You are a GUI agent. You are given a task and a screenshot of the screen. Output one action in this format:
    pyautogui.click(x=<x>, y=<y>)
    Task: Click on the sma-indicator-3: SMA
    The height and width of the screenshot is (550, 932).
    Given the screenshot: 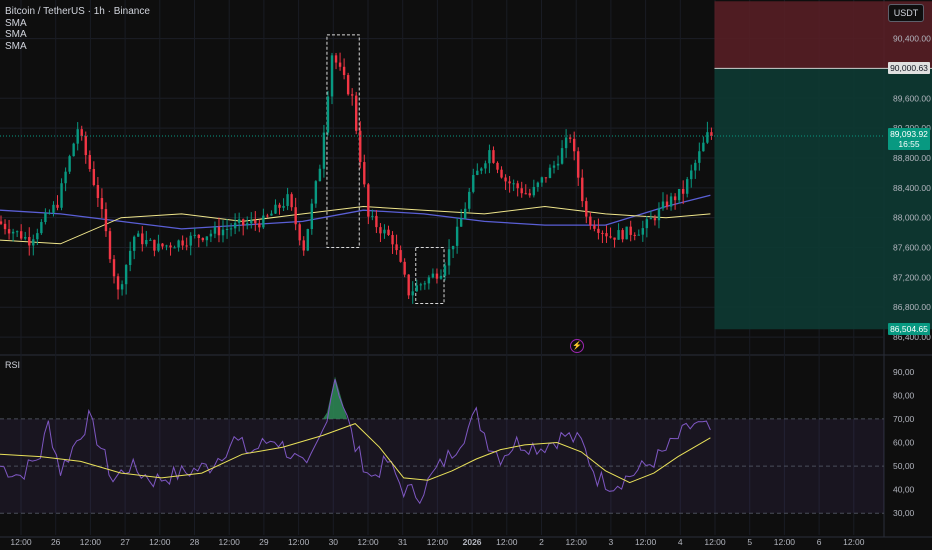 What is the action you would take?
    pyautogui.click(x=16, y=46)
    